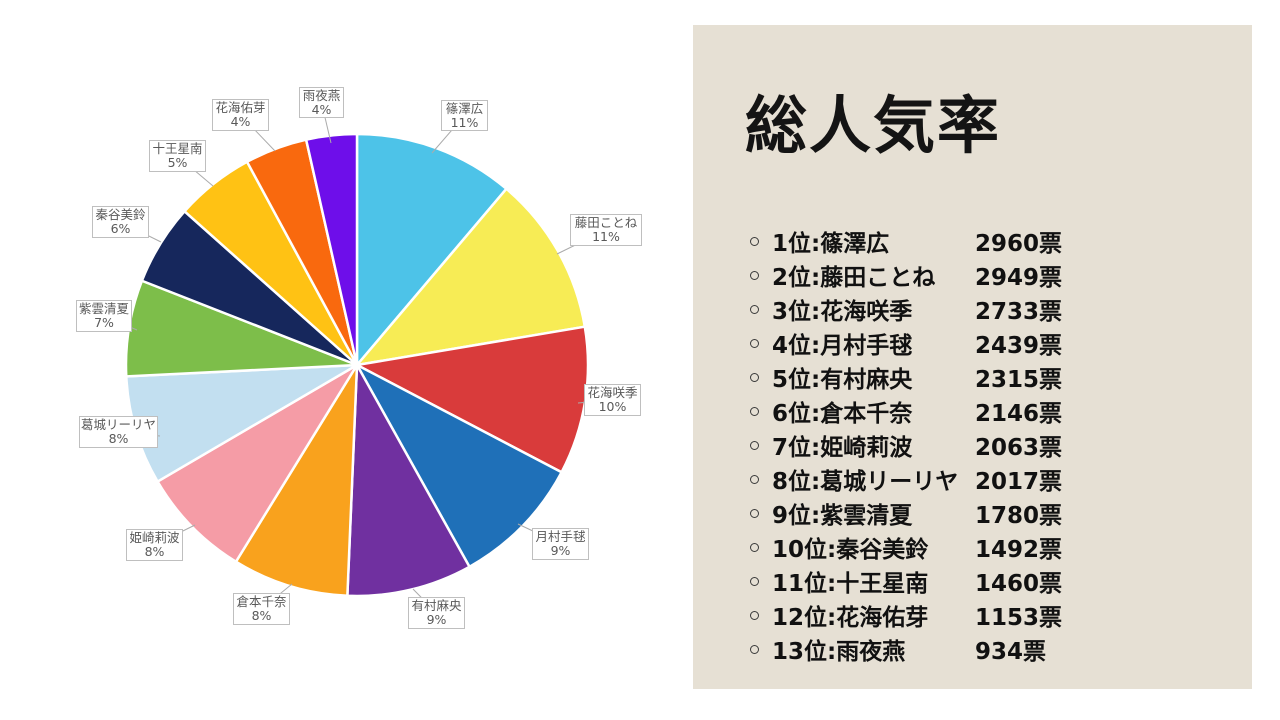 The height and width of the screenshot is (720, 1280). What do you see at coordinates (1019, 244) in the screenshot?
I see `vote-count: 2960票` at bounding box center [1019, 244].